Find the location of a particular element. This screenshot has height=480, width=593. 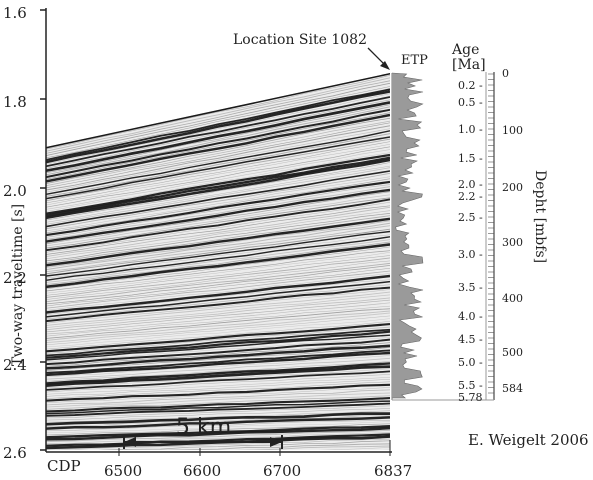

age-tick-label: 2.5 - is located at coordinates (470, 217).